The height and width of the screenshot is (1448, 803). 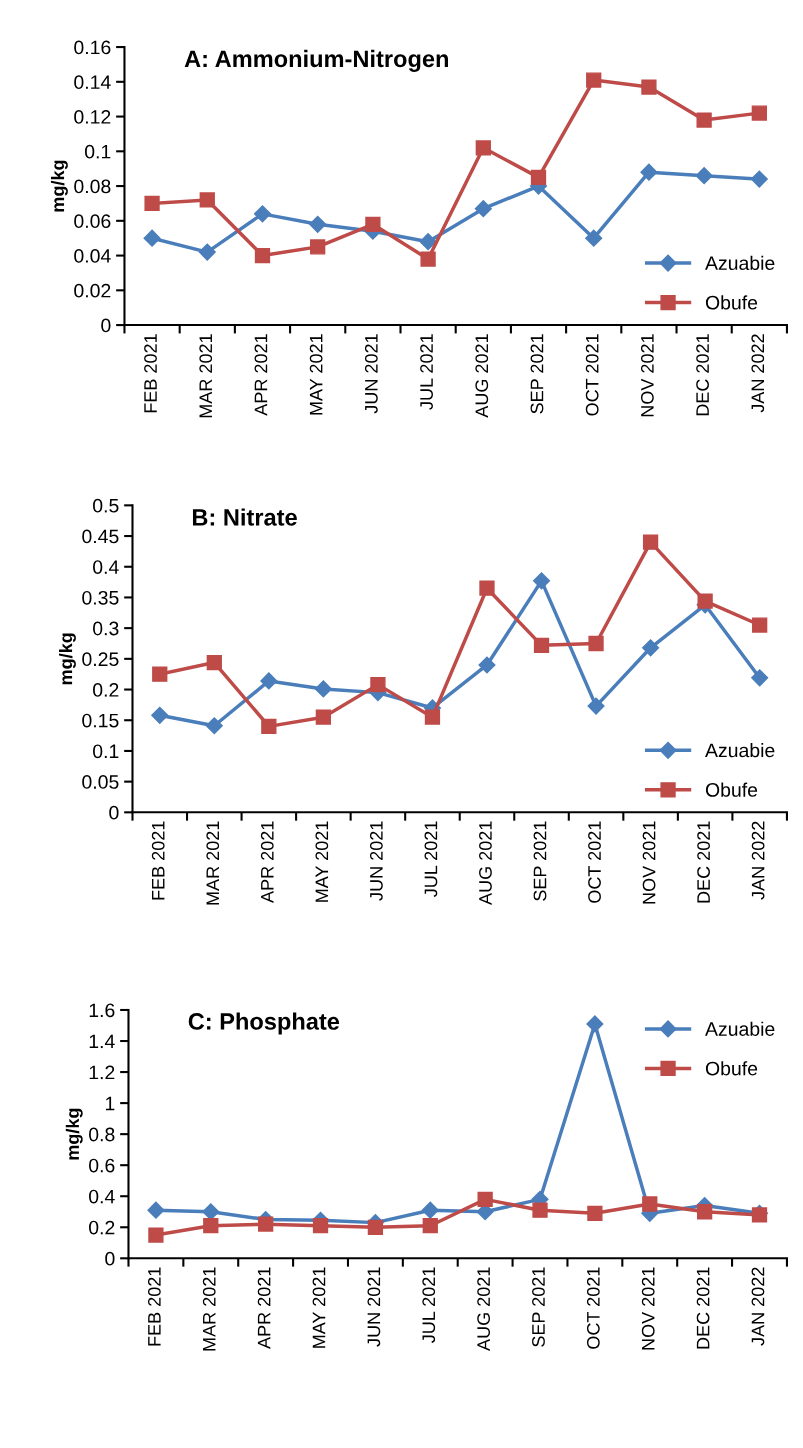 What do you see at coordinates (102, 1165) in the screenshot?
I see `y-tick-label: 0.6` at bounding box center [102, 1165].